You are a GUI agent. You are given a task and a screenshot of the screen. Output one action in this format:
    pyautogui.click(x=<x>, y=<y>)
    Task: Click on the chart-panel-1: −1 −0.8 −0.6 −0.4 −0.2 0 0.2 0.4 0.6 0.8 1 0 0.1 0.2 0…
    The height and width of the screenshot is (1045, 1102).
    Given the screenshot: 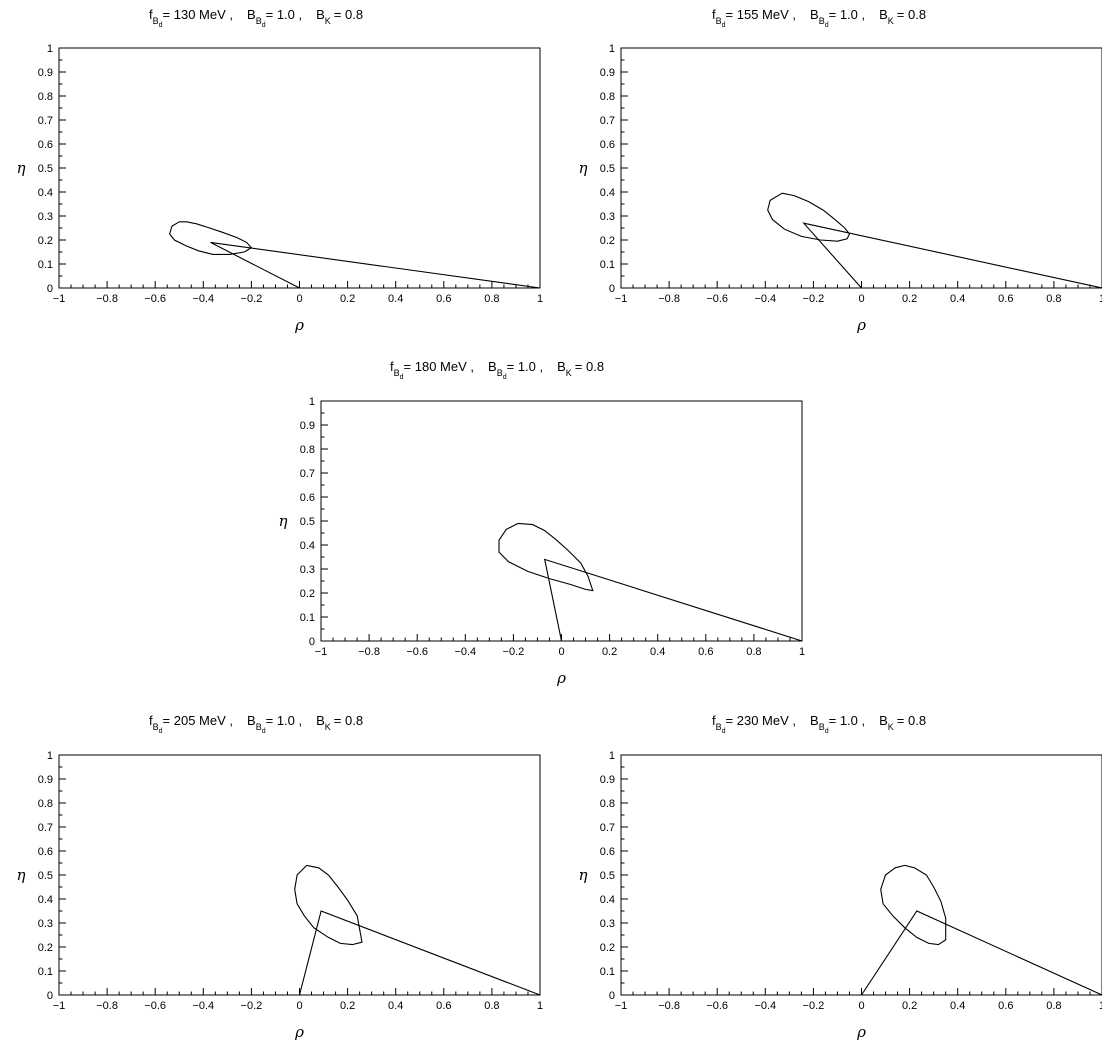 What is the action you would take?
    pyautogui.click(x=280, y=170)
    